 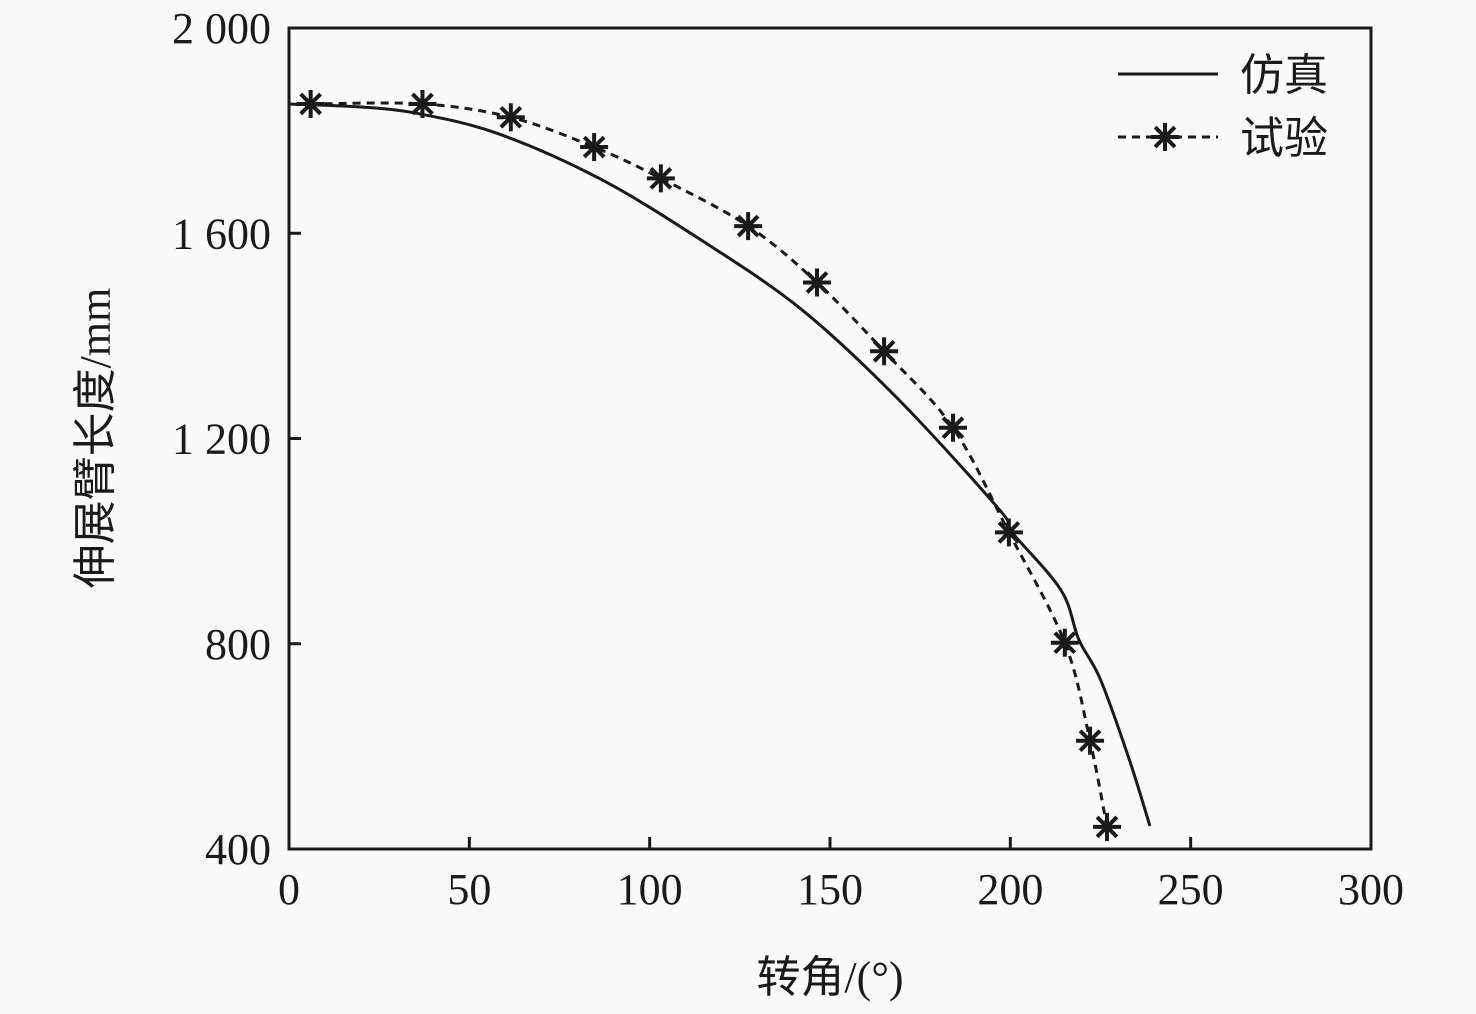 What do you see at coordinates (289, 889) in the screenshot?
I see `x-tick-label: 0` at bounding box center [289, 889].